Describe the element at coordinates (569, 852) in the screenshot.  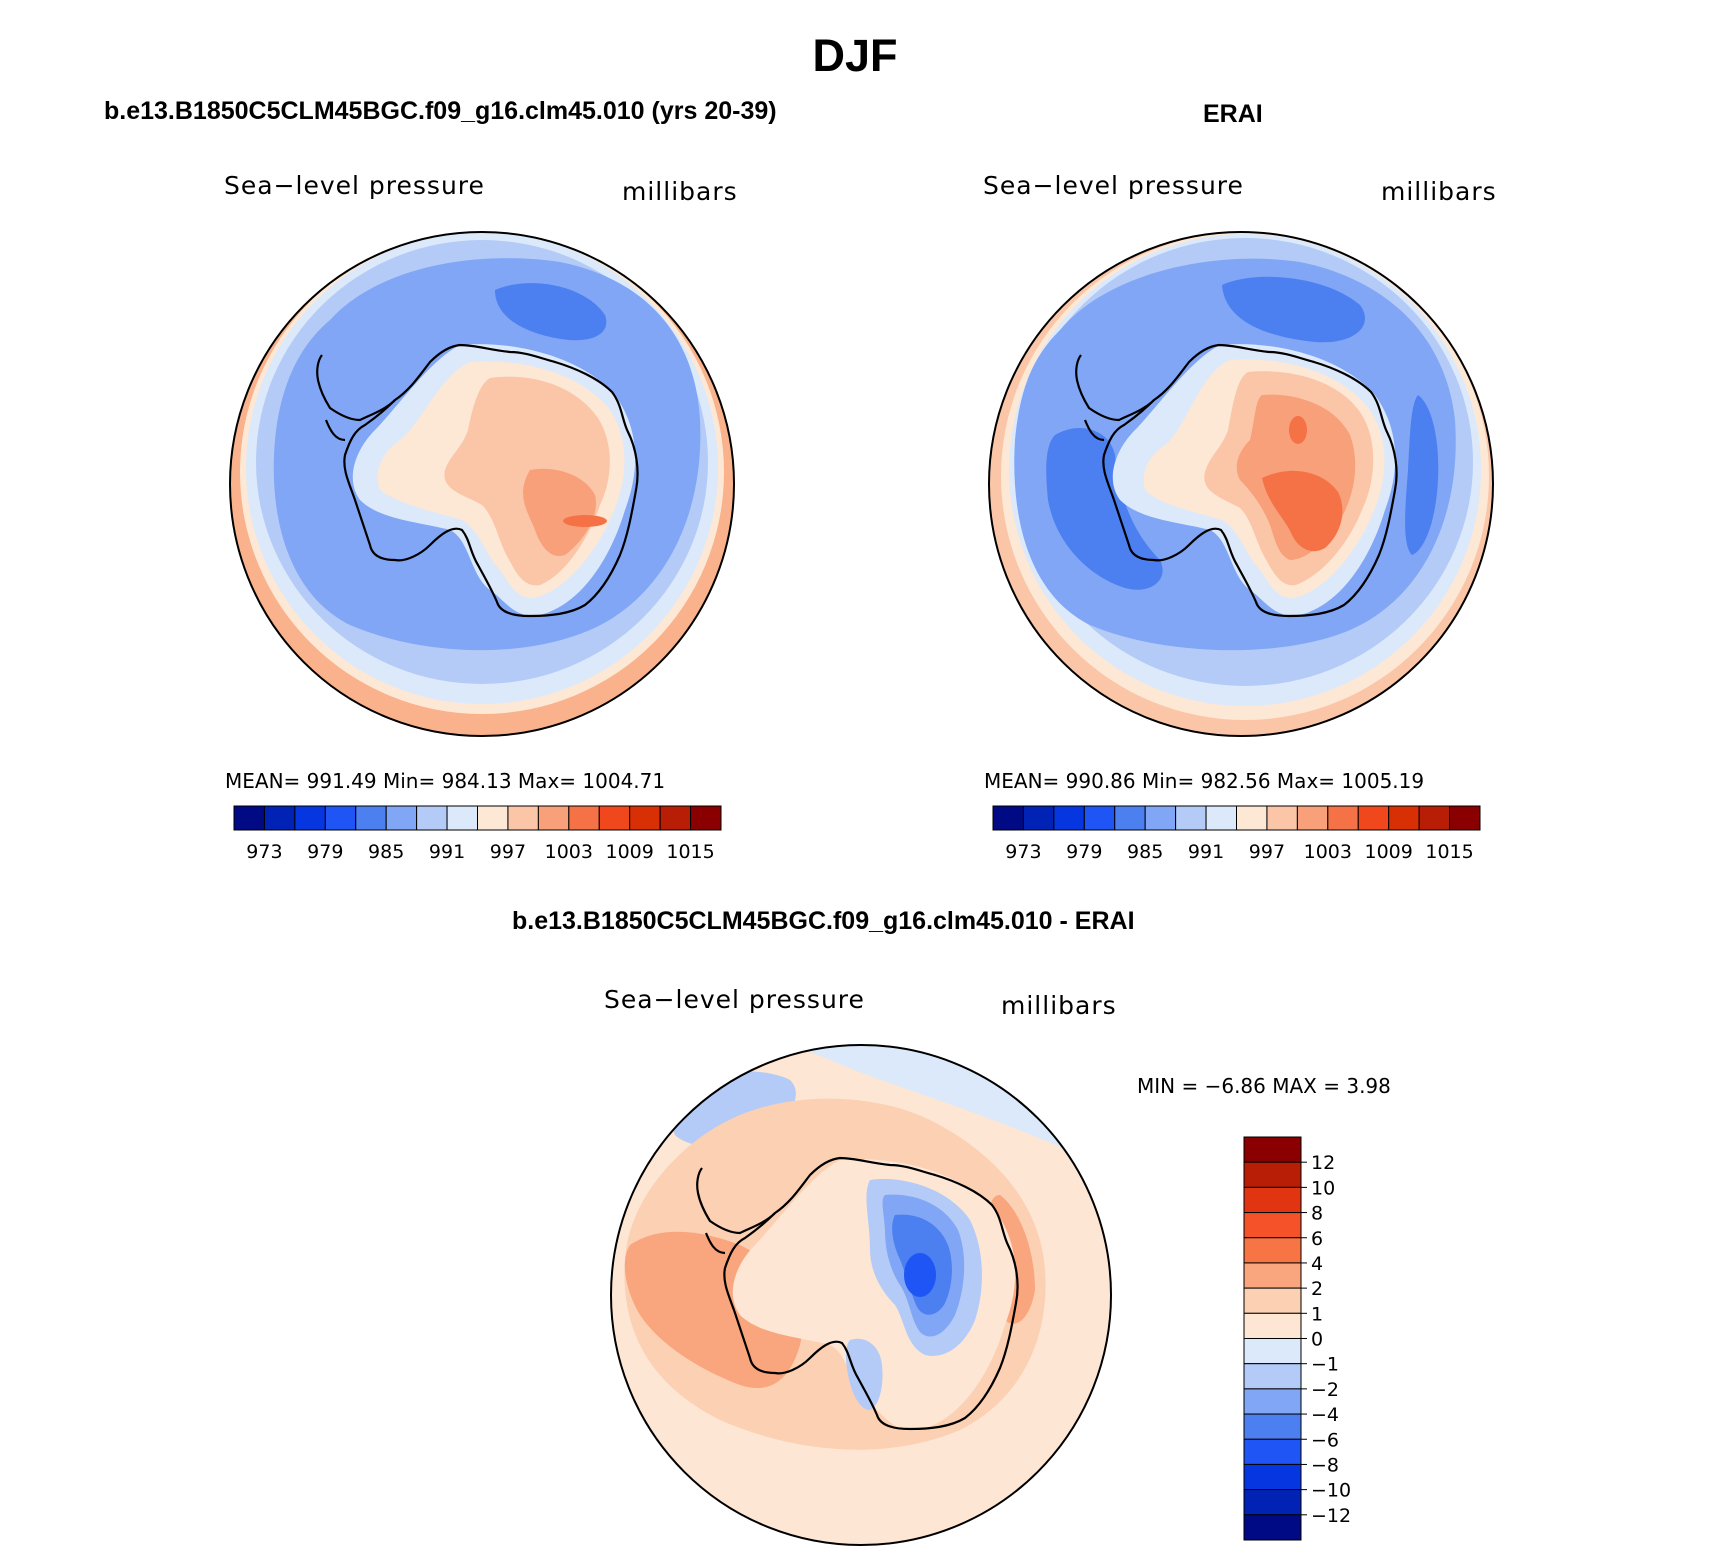
I see `panel1-colorbar-tick-label: 1003` at that location.